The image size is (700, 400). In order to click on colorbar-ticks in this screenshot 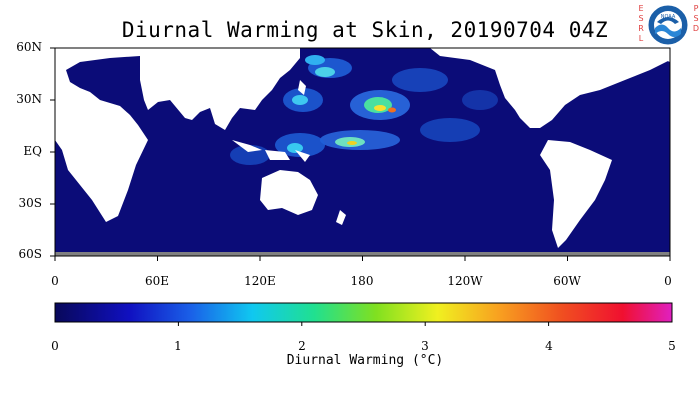, I will do `click(363, 324)`.